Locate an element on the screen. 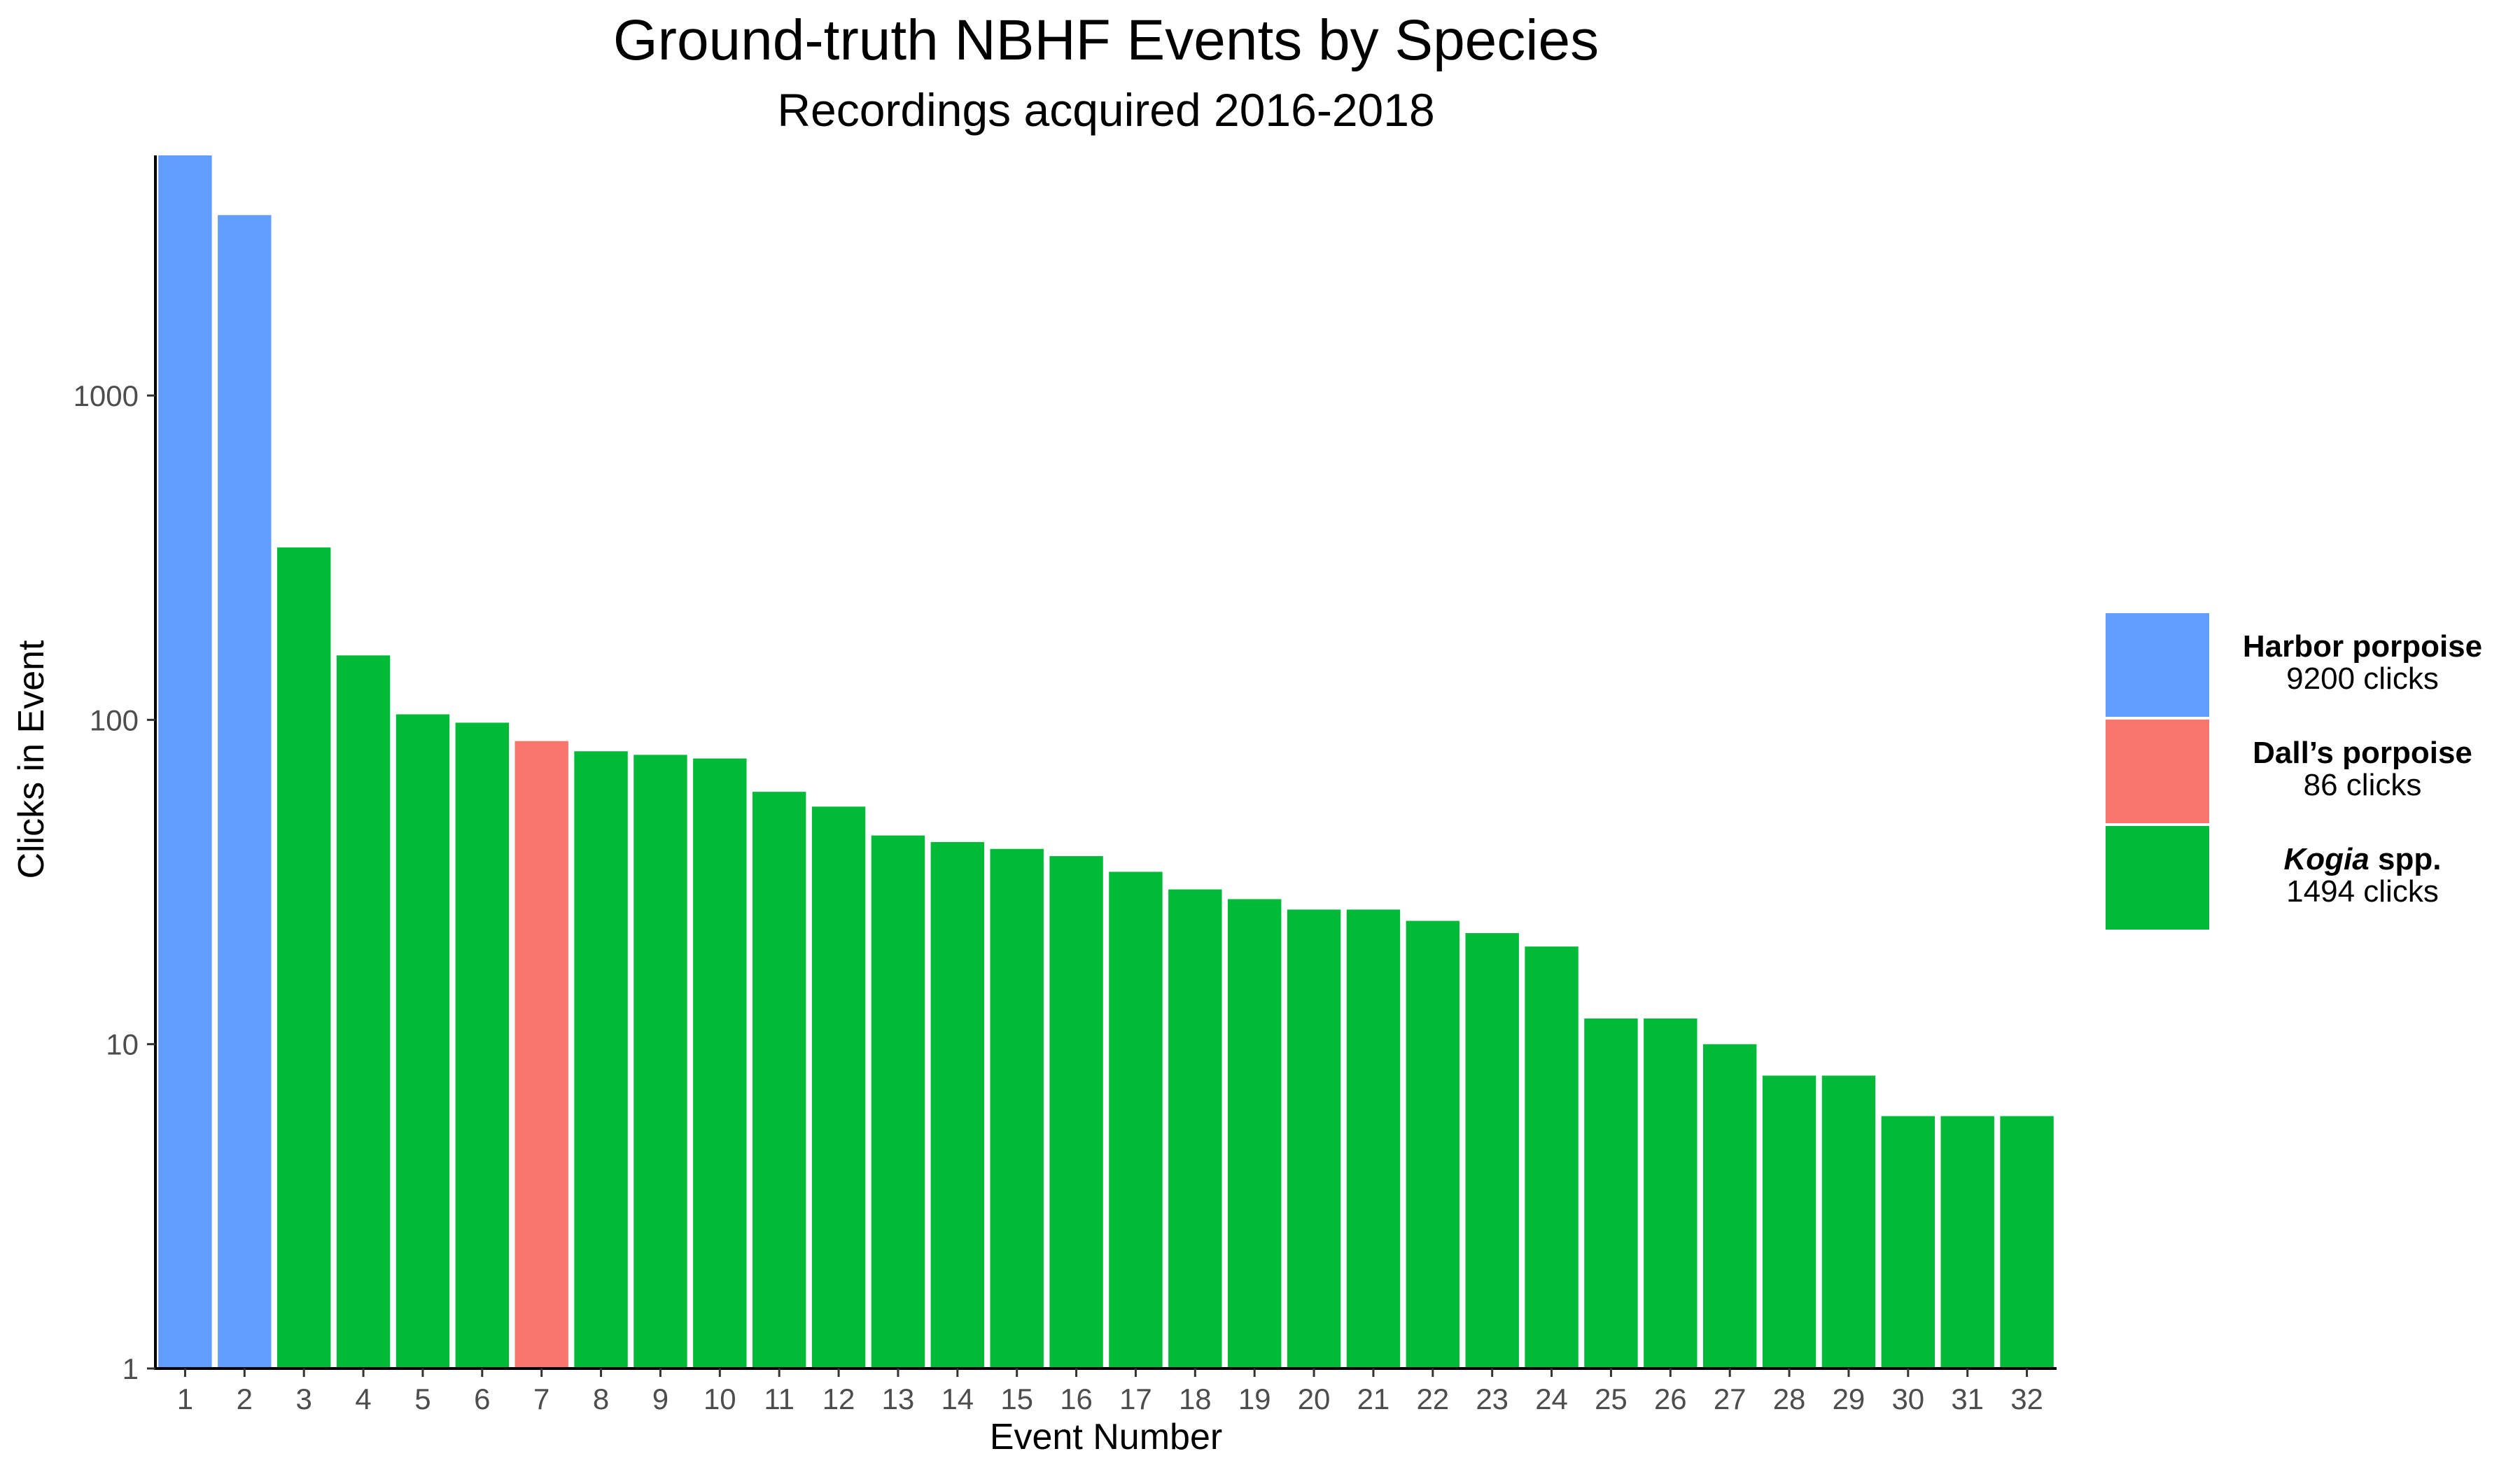 The height and width of the screenshot is (1470, 2520). x-tick-label: 29 is located at coordinates (1849, 1398).